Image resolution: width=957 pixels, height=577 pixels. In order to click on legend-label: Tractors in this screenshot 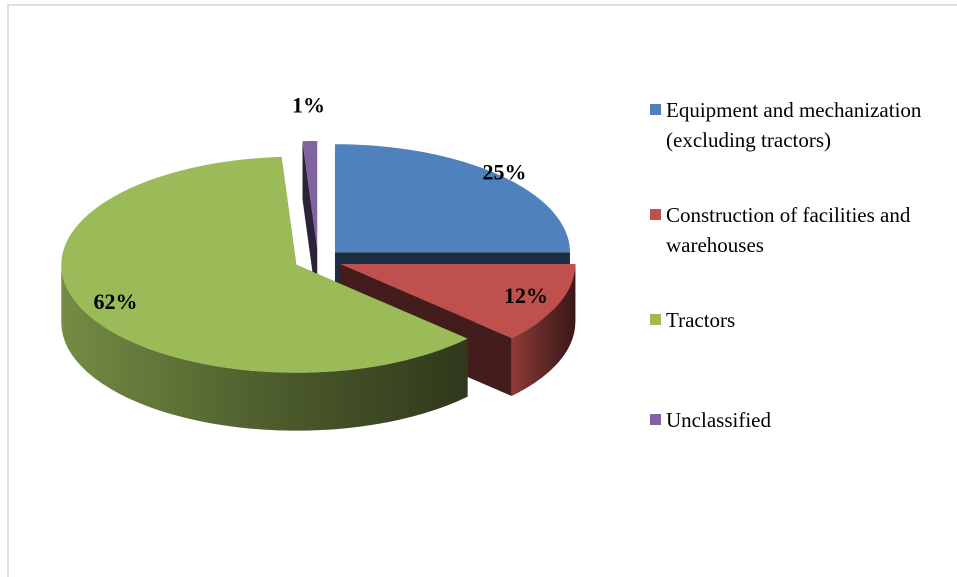, I will do `click(701, 320)`.